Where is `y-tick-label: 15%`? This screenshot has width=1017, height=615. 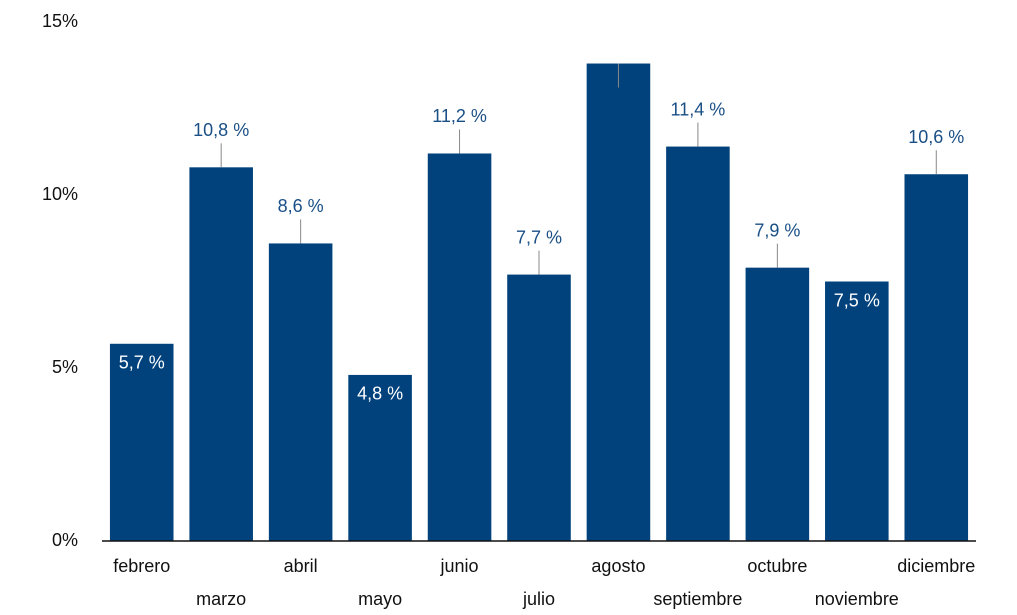 y-tick-label: 15% is located at coordinates (60, 21).